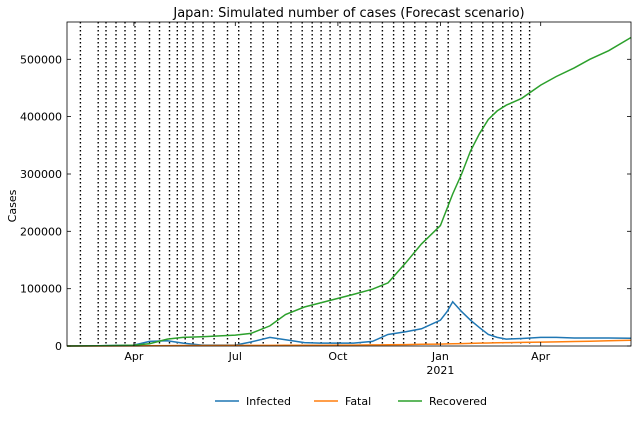 This screenshot has width=638, height=422. Describe the element at coordinates (41, 289) in the screenshot. I see `y-tick-label: 100000` at that location.